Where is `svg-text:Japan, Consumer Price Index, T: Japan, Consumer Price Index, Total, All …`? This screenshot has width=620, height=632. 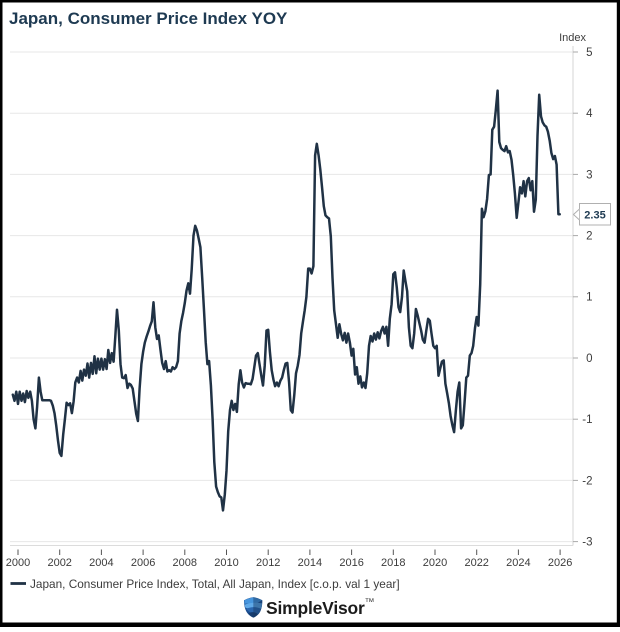
svg-text:Japan, Consumer Price Index, T: Japan, Consumer Price Index, Total, All … is located at coordinates (215, 584).